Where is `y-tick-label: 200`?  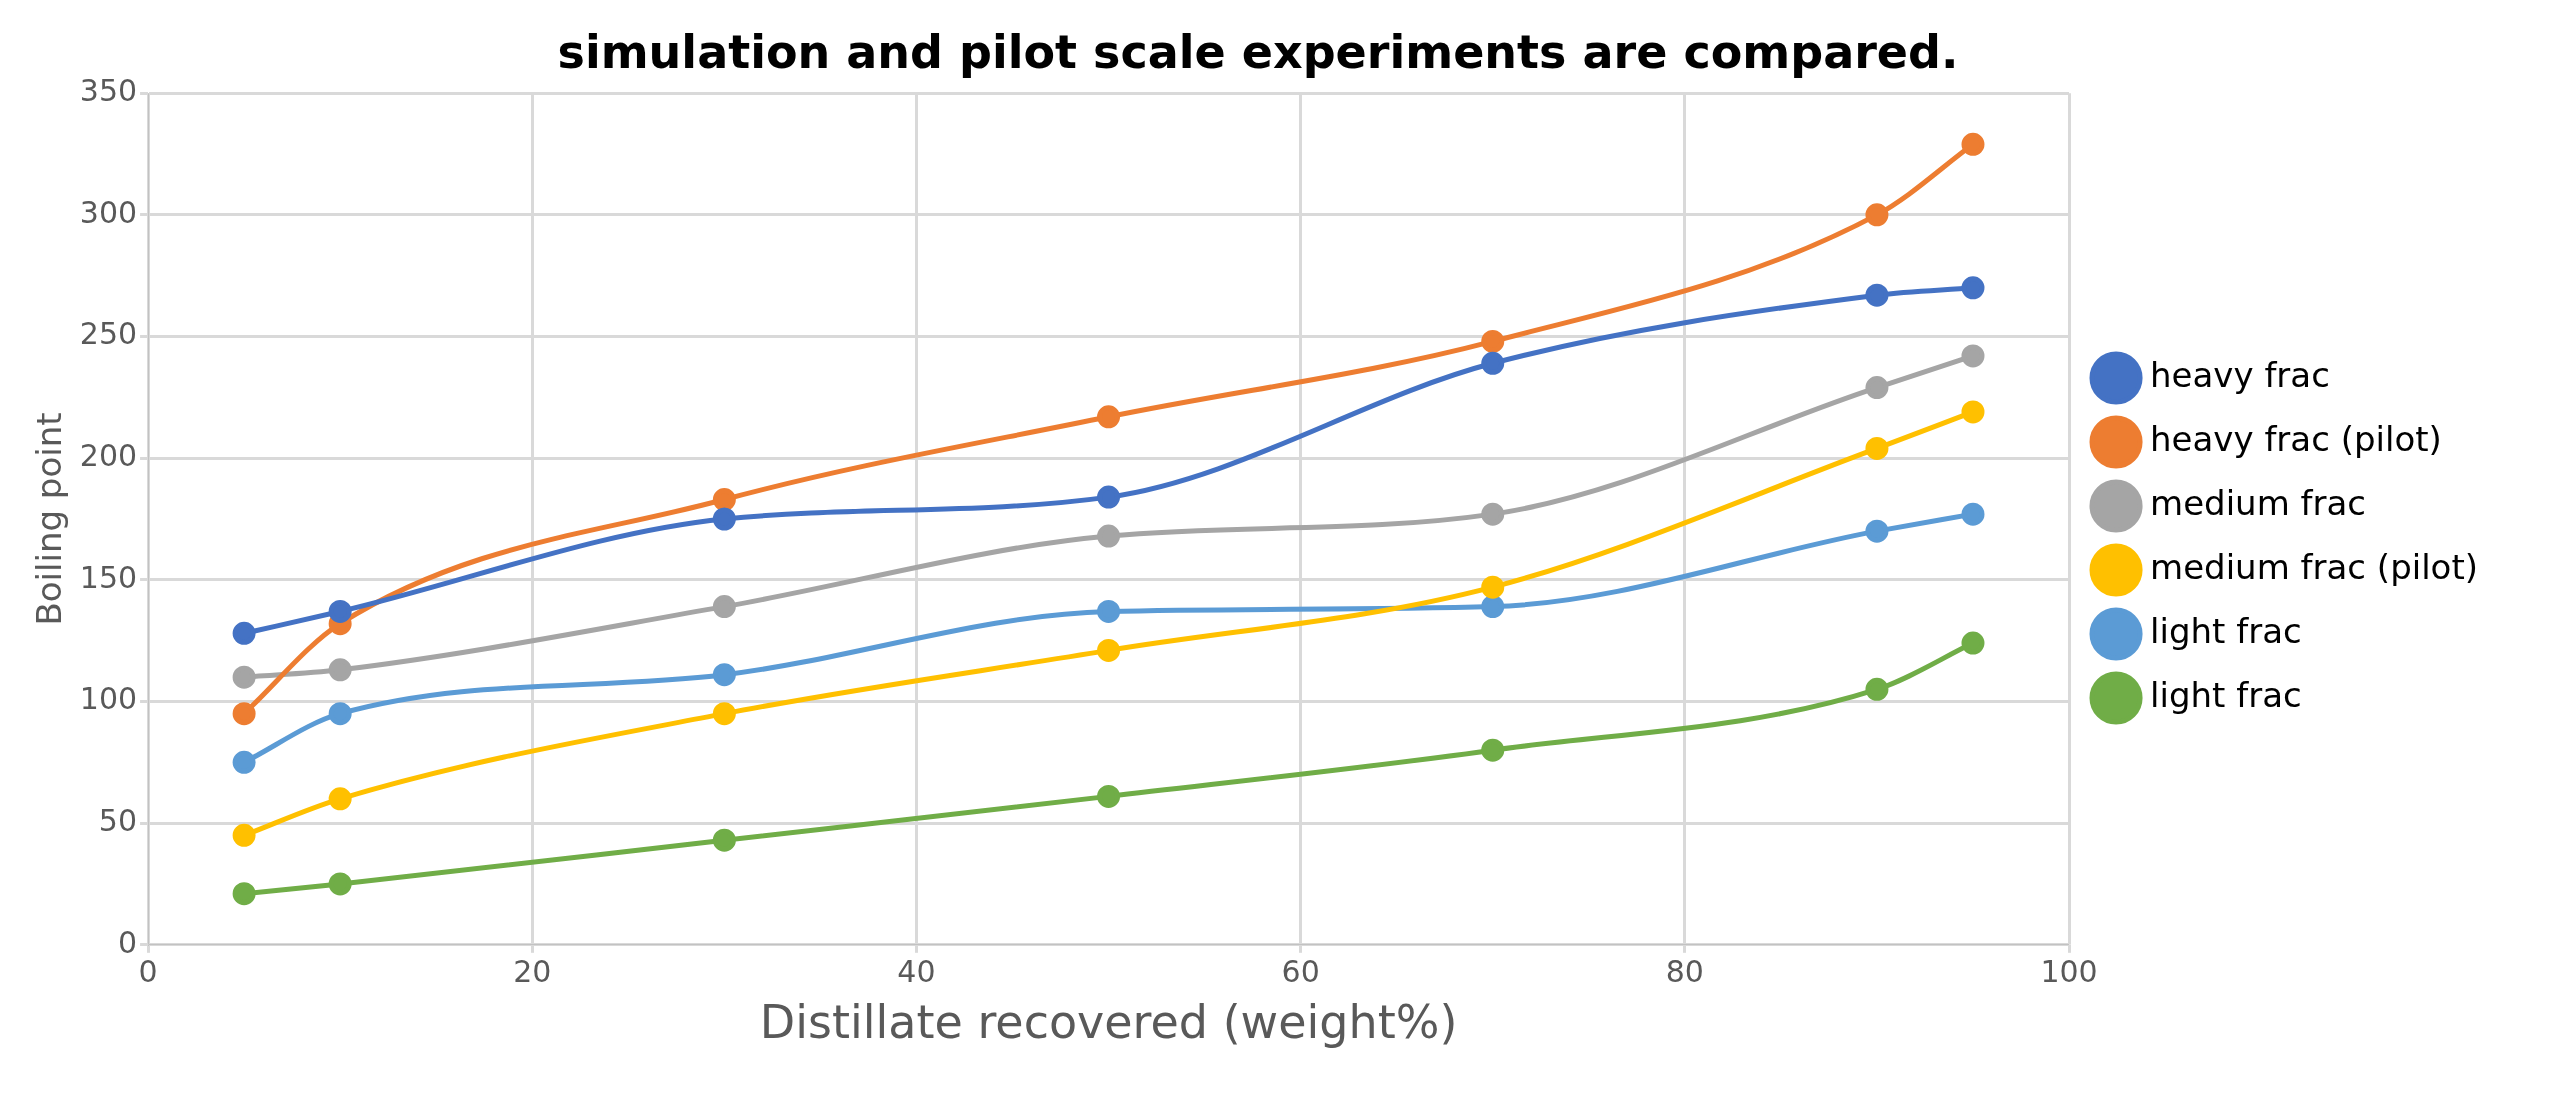
y-tick-label: 200 is located at coordinates (108, 455).